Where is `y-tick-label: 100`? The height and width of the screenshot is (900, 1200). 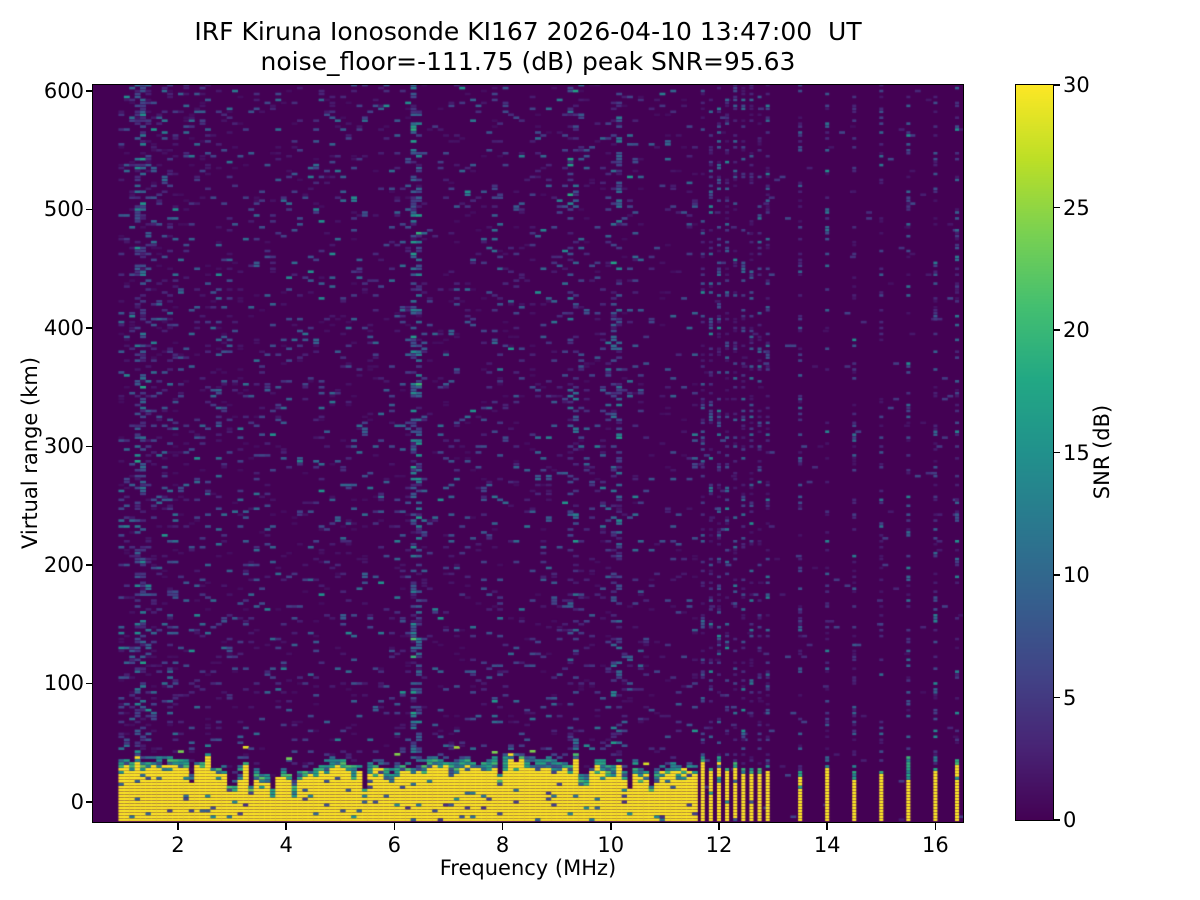
y-tick-label: 100 is located at coordinates (63, 683).